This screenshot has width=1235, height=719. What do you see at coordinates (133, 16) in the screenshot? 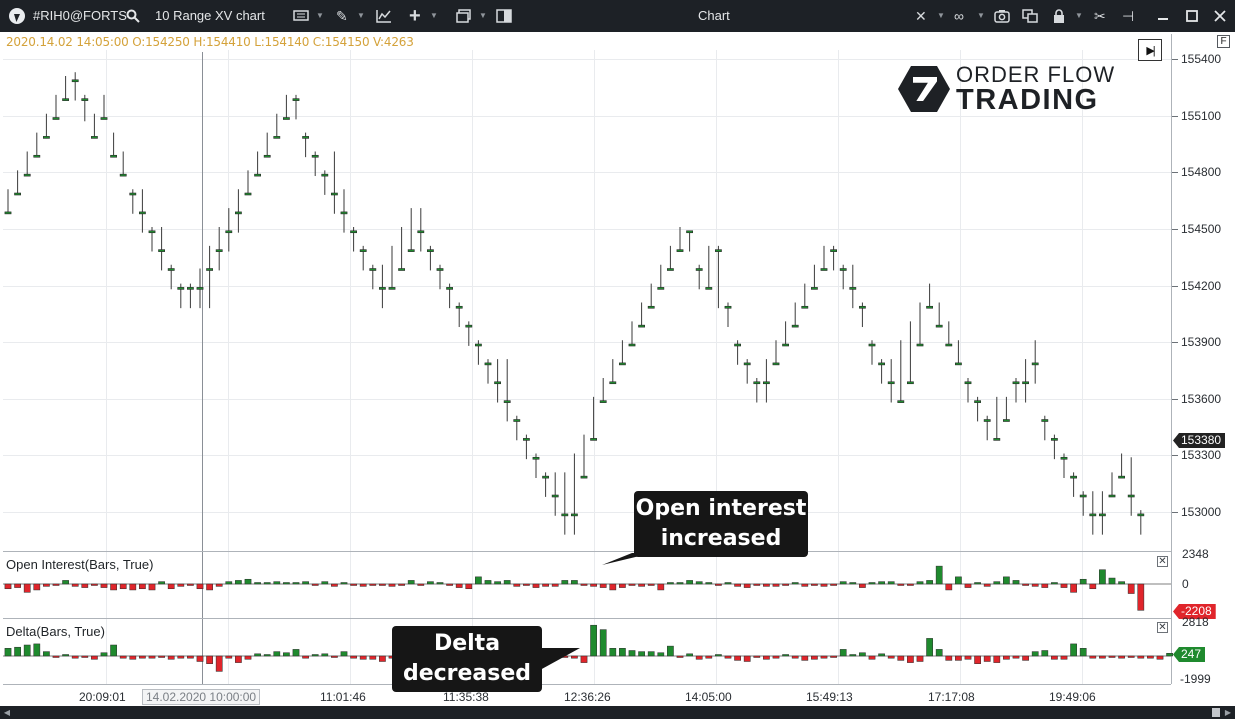
I see `search-icon` at bounding box center [133, 16].